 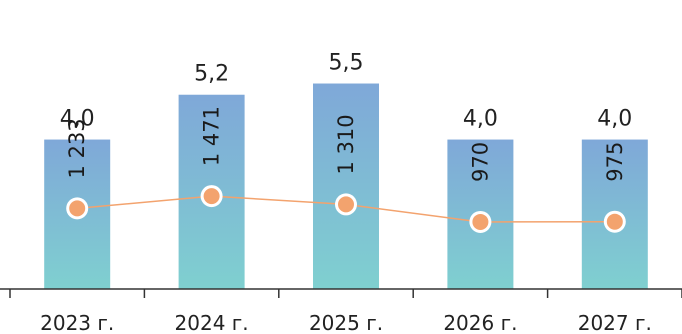 I want to click on bar-value-label: 5,5, so click(x=346, y=63).